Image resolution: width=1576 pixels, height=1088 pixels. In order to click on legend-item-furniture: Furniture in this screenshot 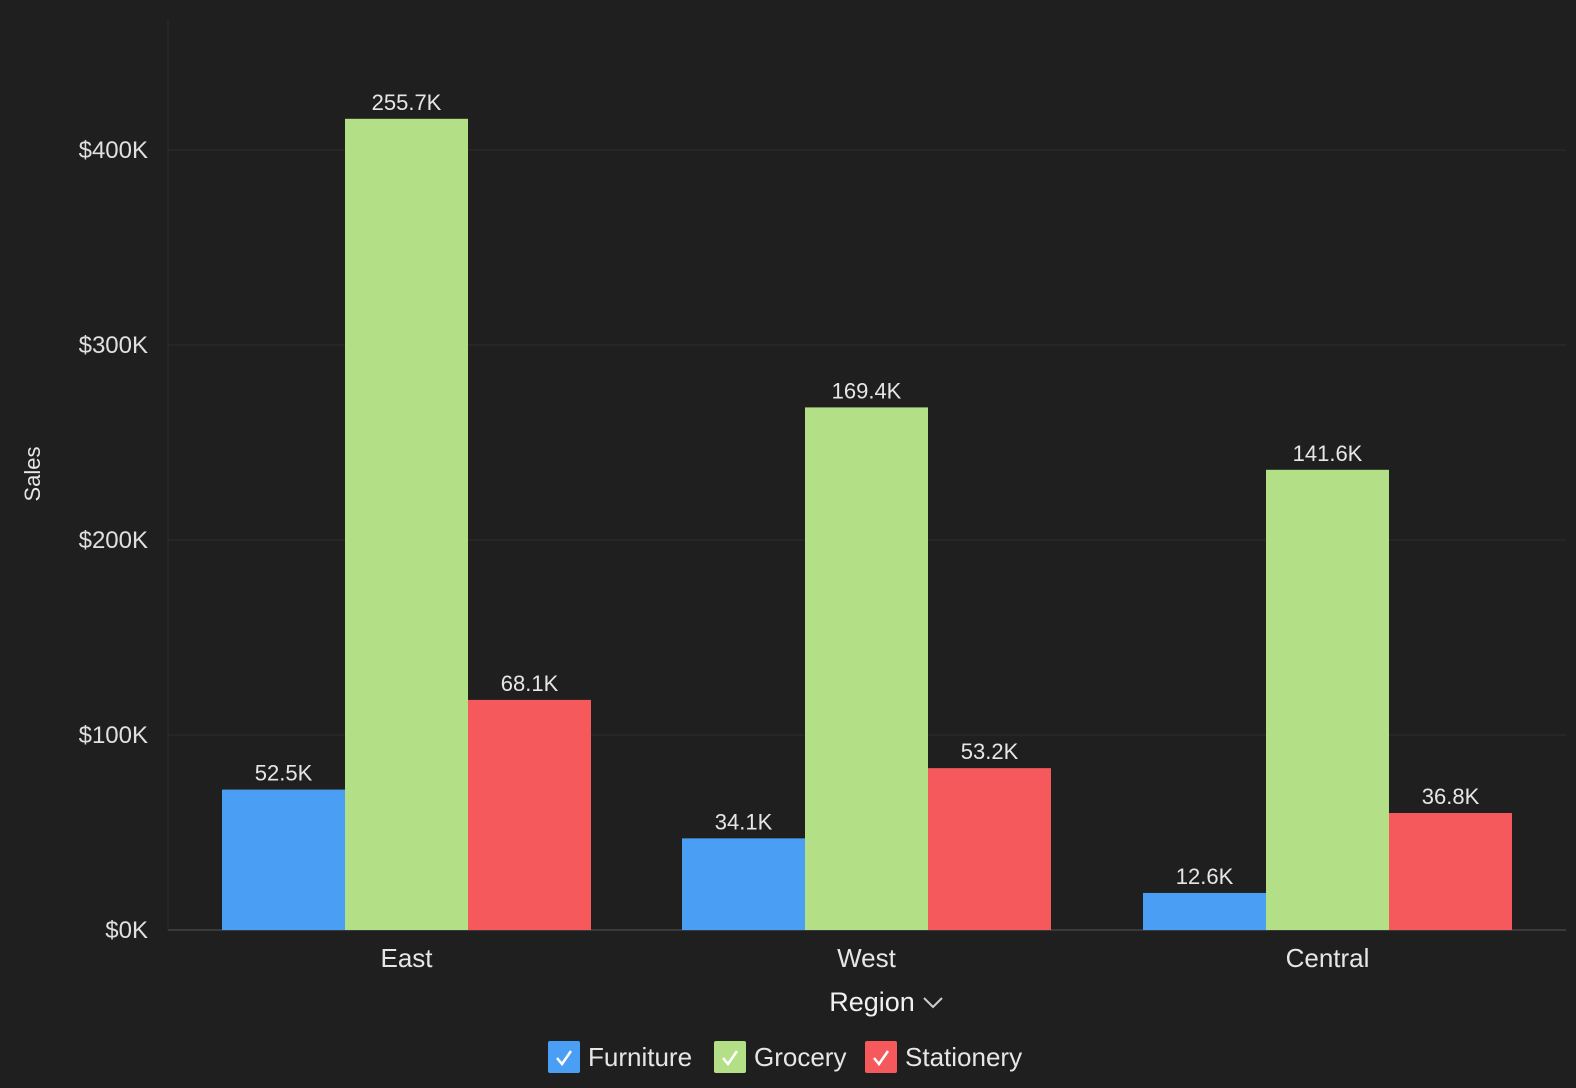, I will do `click(620, 1057)`.